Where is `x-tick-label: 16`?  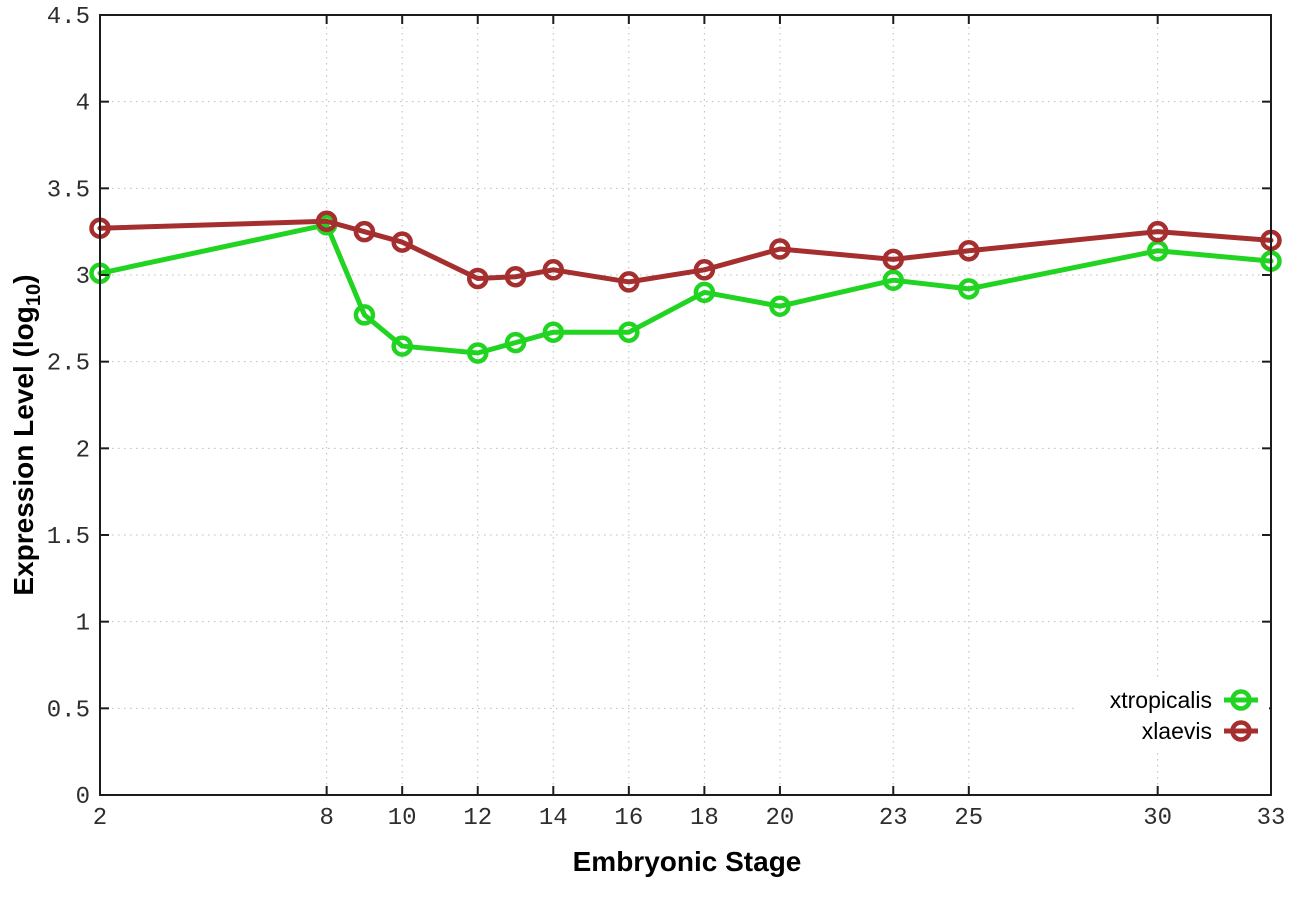 x-tick-label: 16 is located at coordinates (628, 818).